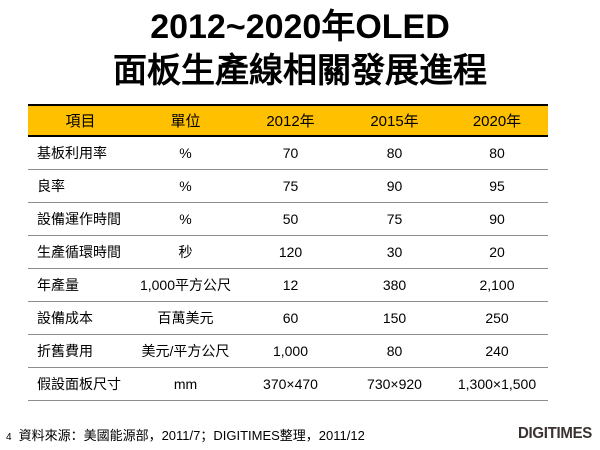  Describe the element at coordinates (497, 384) in the screenshot. I see `cell-2020: 1,300×1,500` at that location.